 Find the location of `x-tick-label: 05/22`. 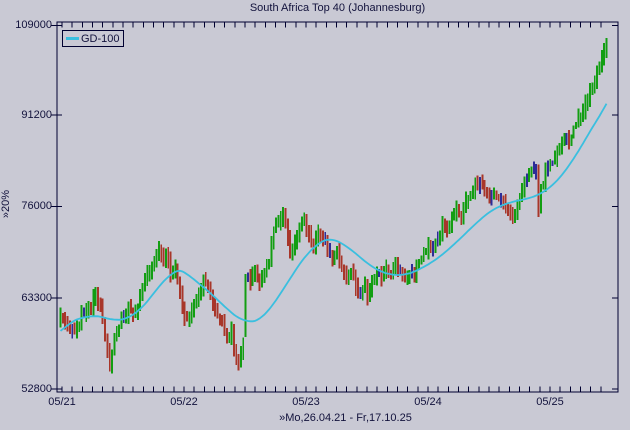

x-tick-label: 05/22 is located at coordinates (184, 402).